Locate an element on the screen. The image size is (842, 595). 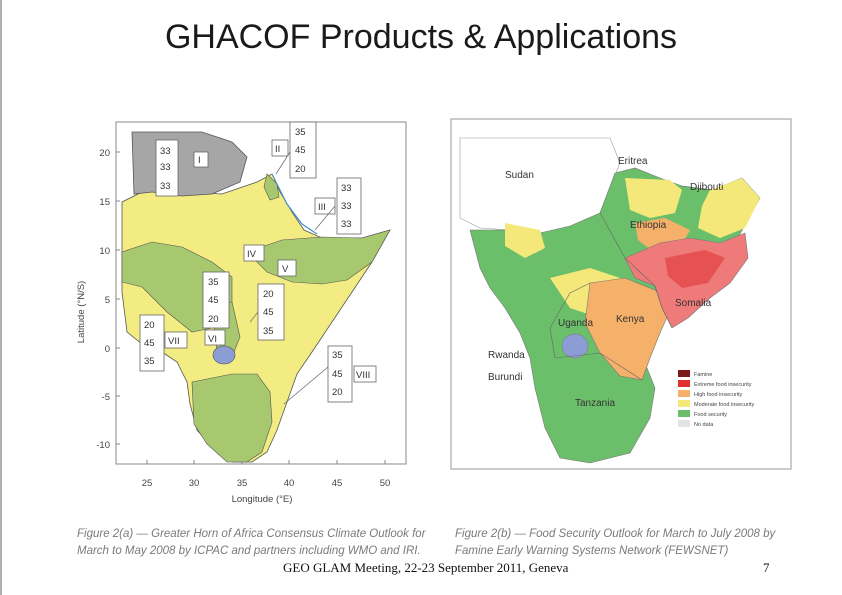
x-tick-labels: 25 30 35 40 45 50 is located at coordinates (266, 483).